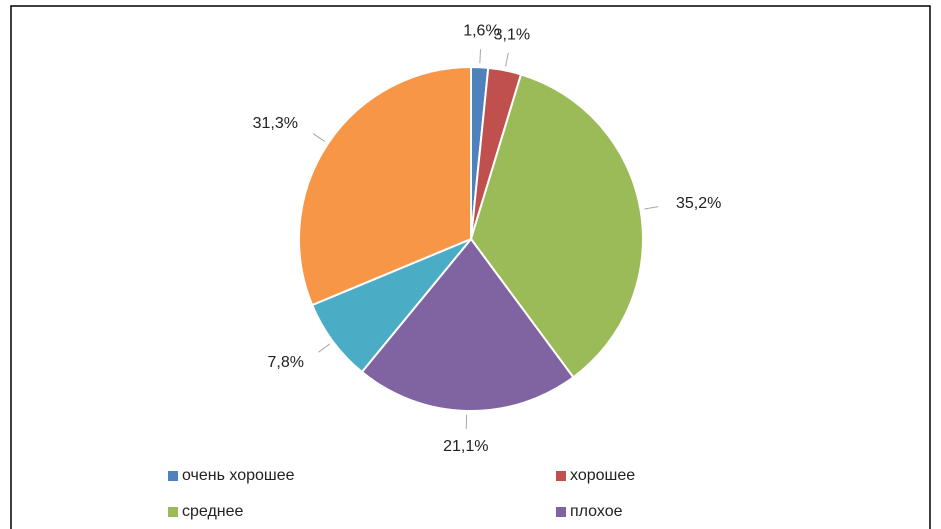  Describe the element at coordinates (602, 475) in the screenshot. I see `legend-label: хорошее` at that location.